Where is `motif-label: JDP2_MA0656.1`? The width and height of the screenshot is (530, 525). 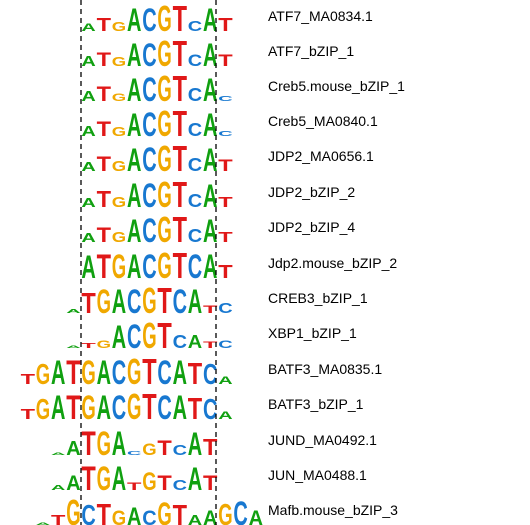 motif-label: JDP2_MA0656.1 is located at coordinates (321, 156).